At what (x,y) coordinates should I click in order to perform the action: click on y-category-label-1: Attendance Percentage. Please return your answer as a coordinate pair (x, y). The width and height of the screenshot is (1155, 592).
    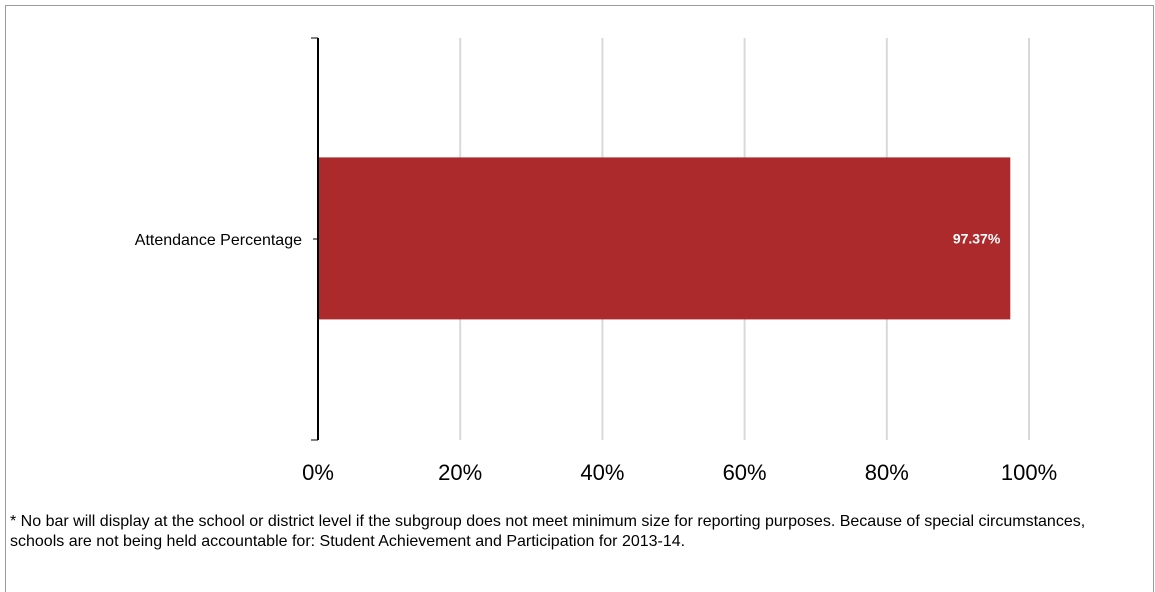
    Looking at the image, I should click on (218, 240).